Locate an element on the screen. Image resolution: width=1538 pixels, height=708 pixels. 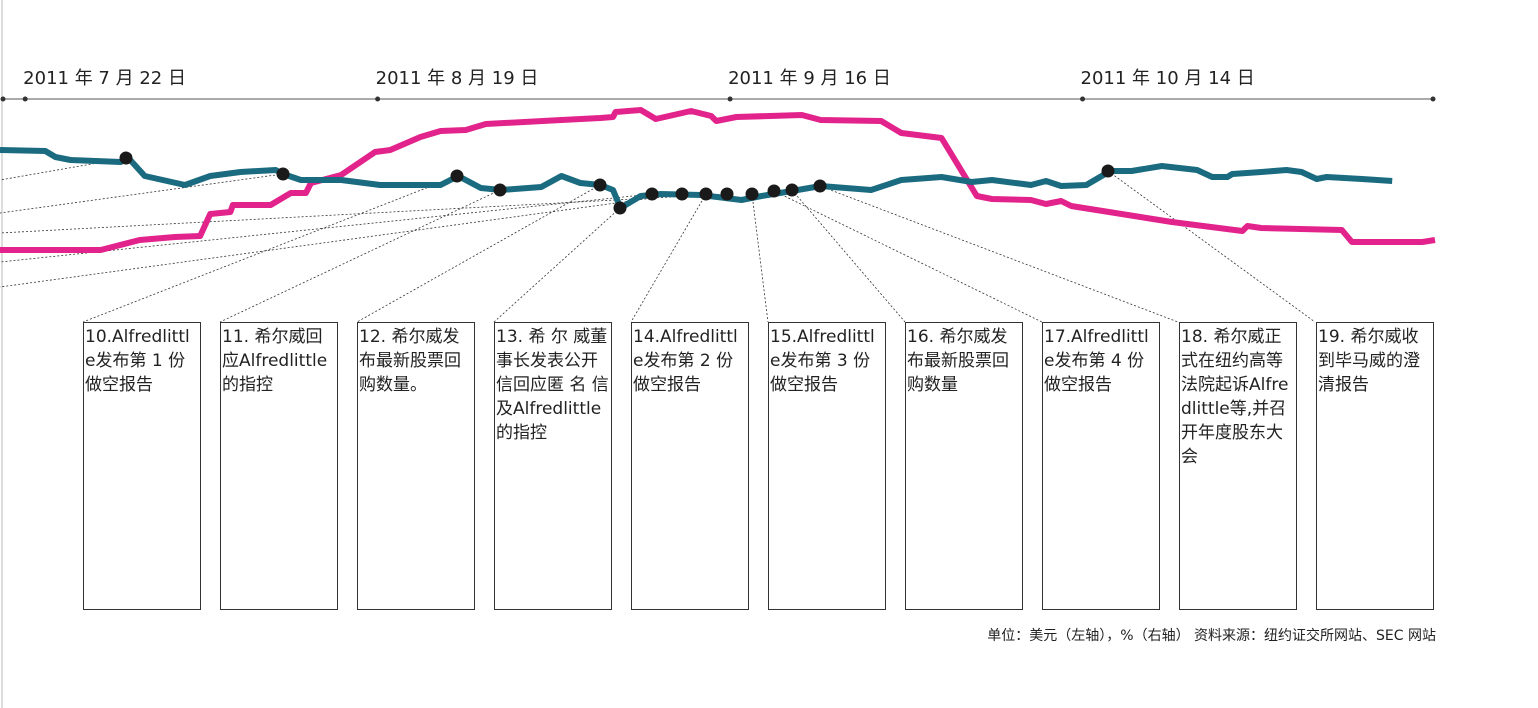
event-box: 10.Alfredlittle发布第 1 份做空报告 is located at coordinates (142, 466).